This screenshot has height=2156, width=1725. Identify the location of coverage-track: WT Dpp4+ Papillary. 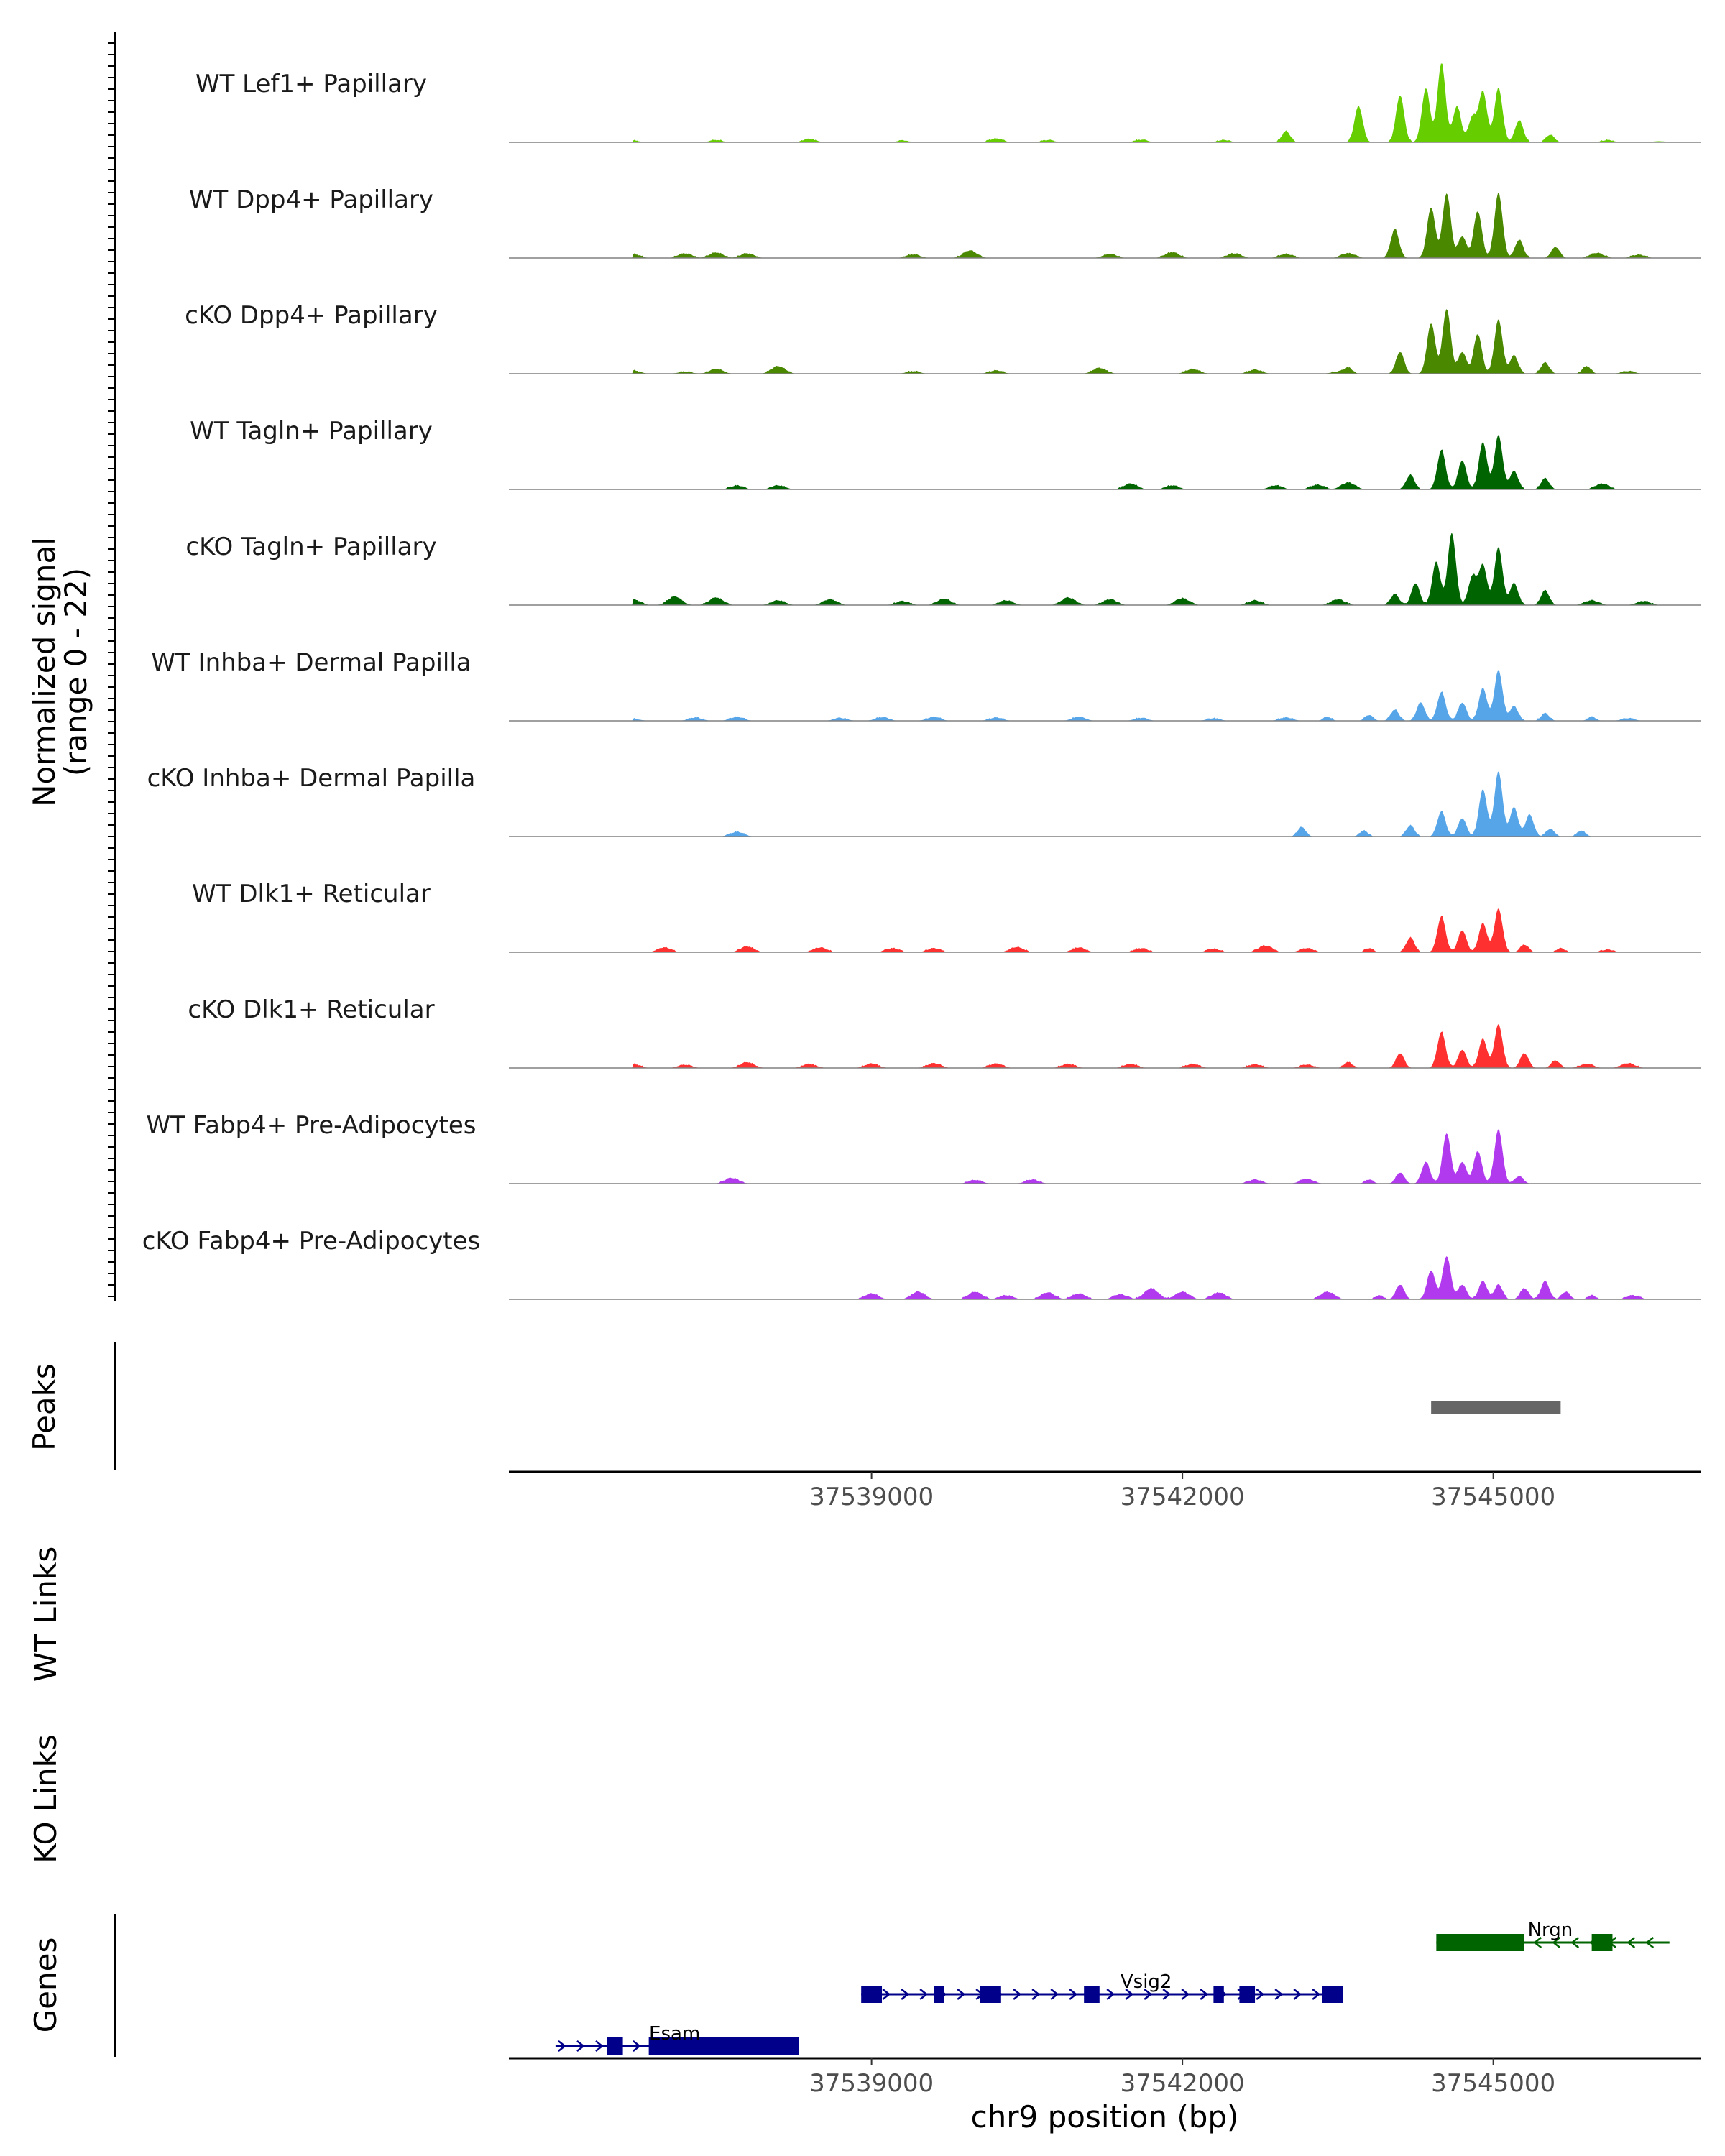
(945, 222).